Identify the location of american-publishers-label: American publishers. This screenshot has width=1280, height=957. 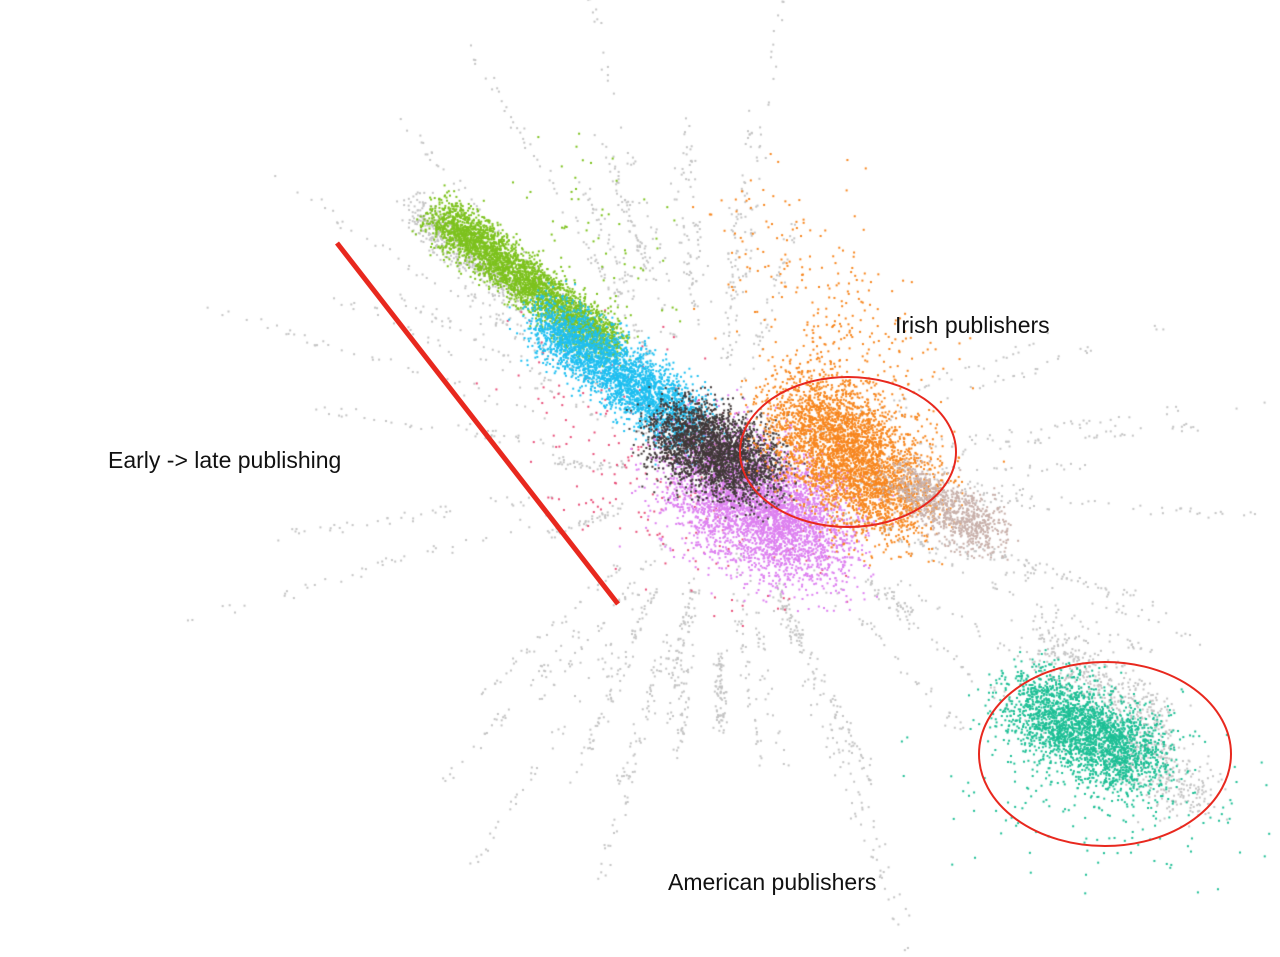
(772, 882).